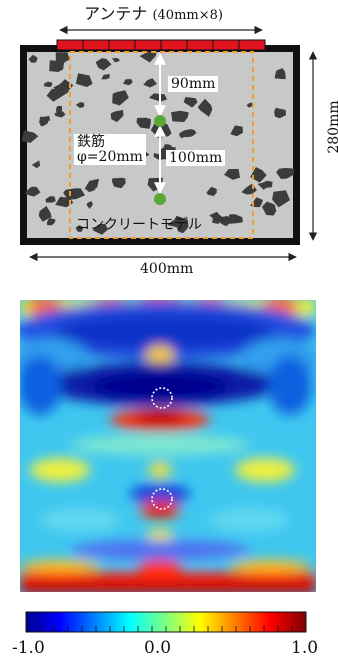  Describe the element at coordinates (110, 150) in the screenshot. I see `rebar-label: 鉄筋 φ=20mm` at that location.